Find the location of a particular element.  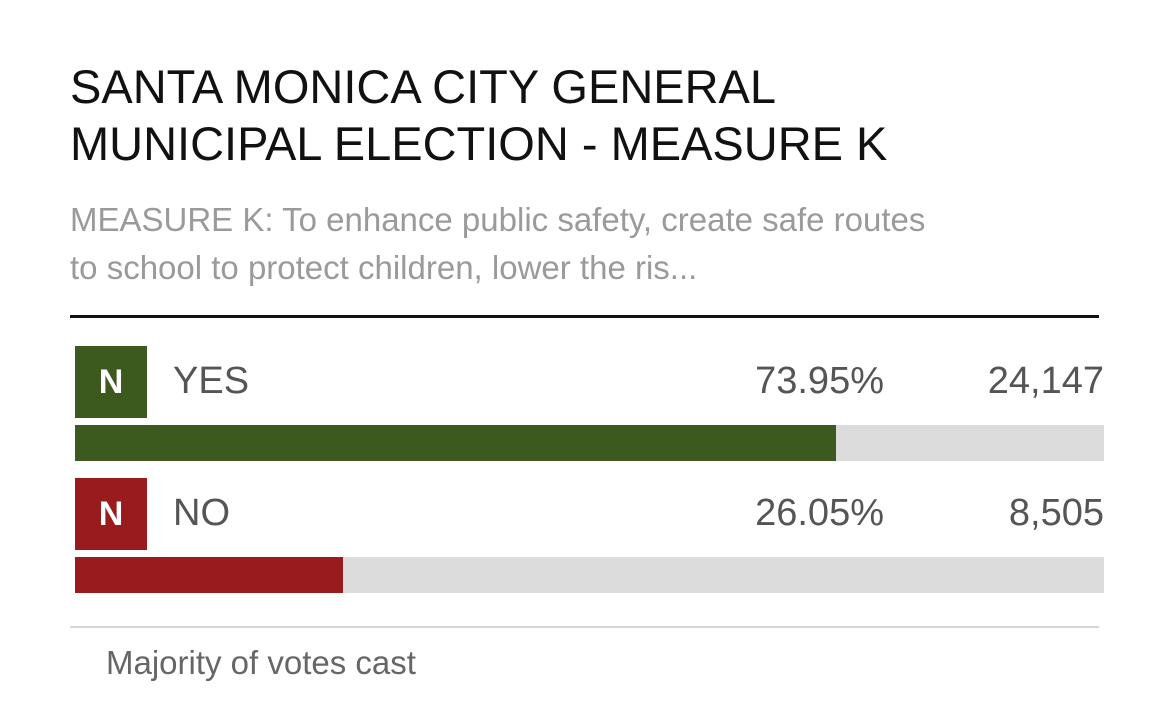

vote-count: 24,147 is located at coordinates (1045, 381).